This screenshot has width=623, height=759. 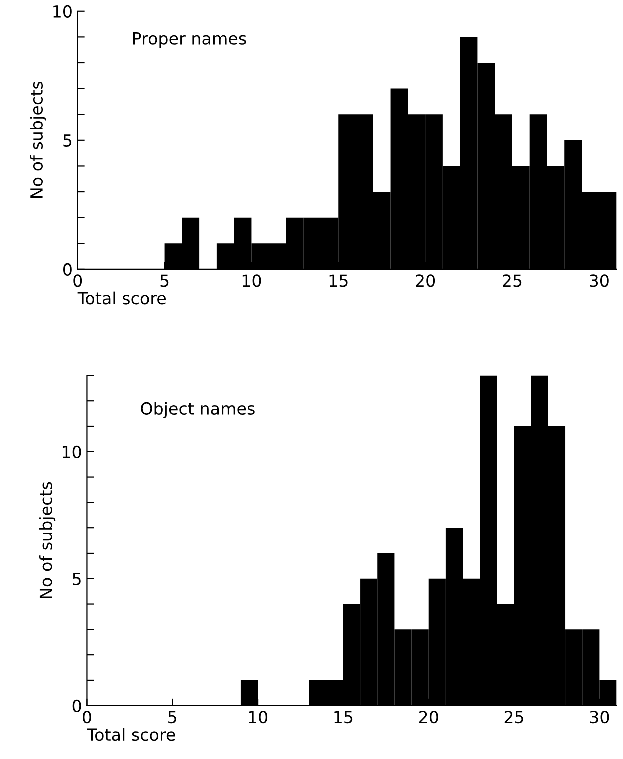 I want to click on annotation: Object names, so click(x=198, y=410).